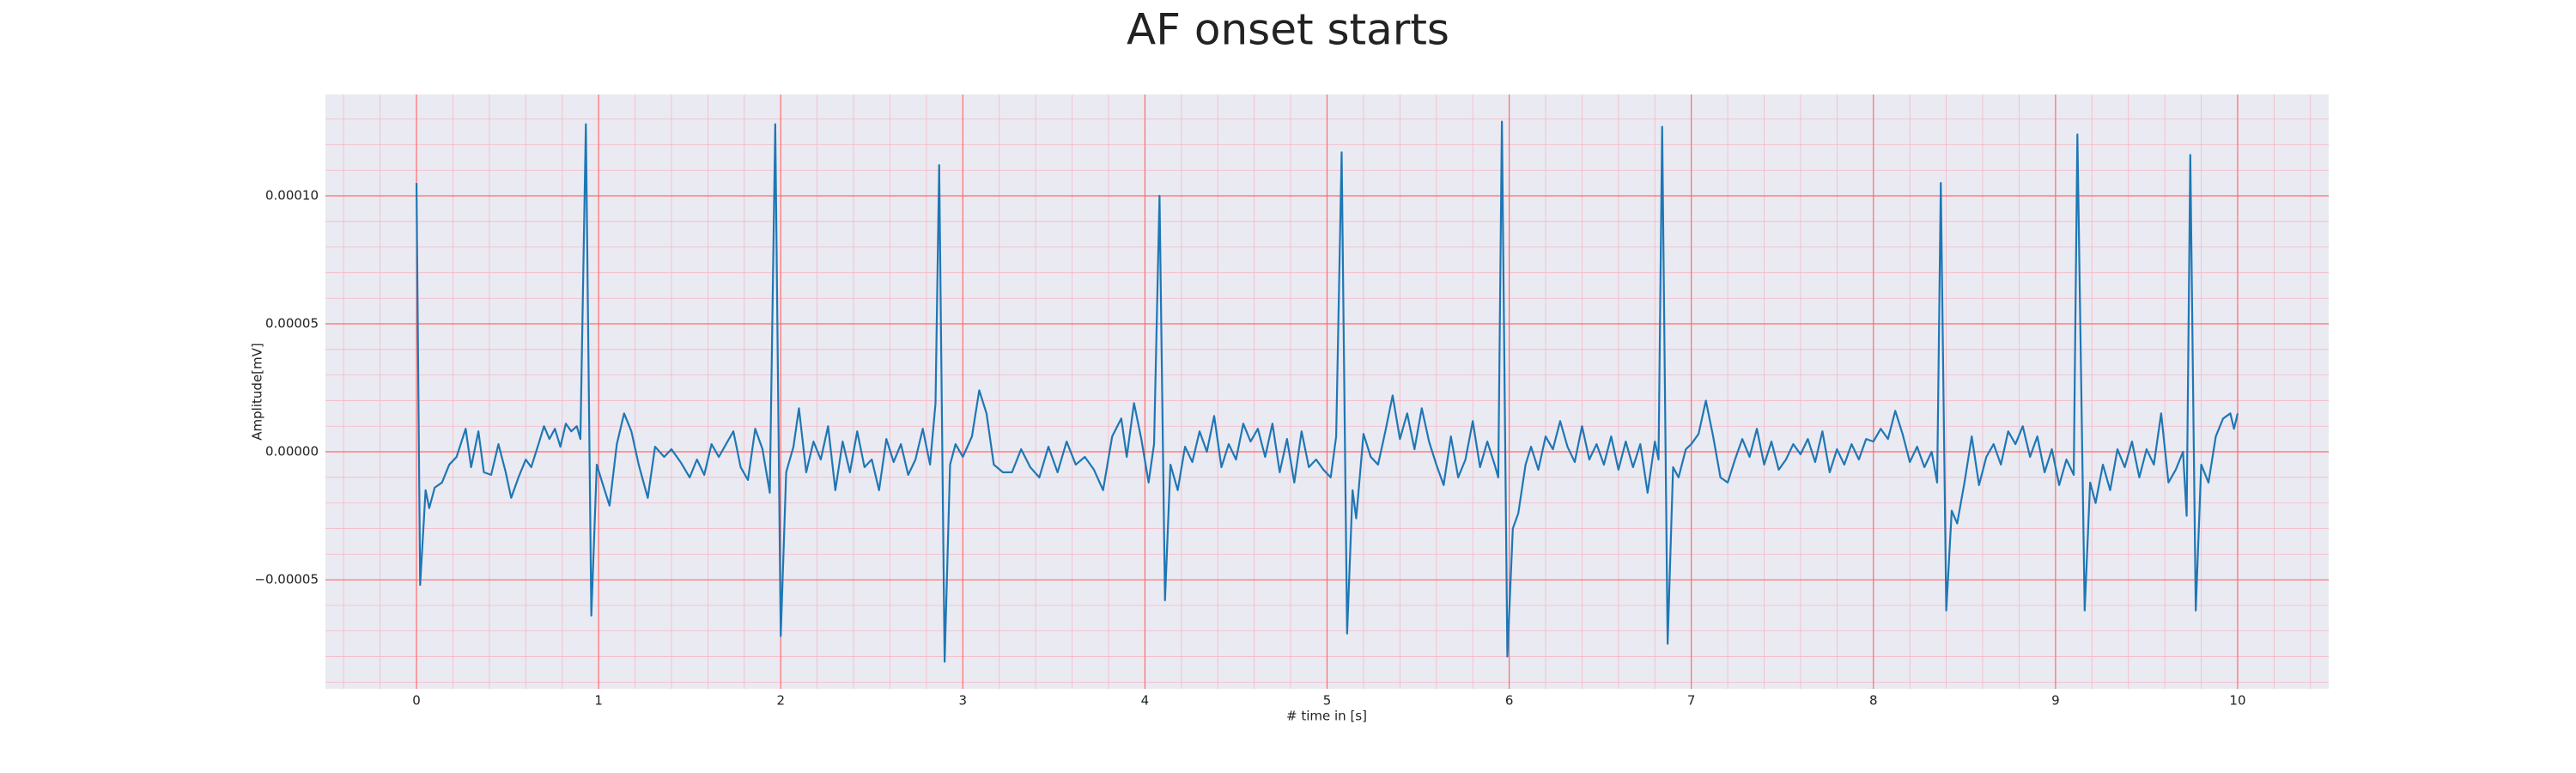  Describe the element at coordinates (1145, 701) in the screenshot. I see `x-tick-label: 4` at that location.